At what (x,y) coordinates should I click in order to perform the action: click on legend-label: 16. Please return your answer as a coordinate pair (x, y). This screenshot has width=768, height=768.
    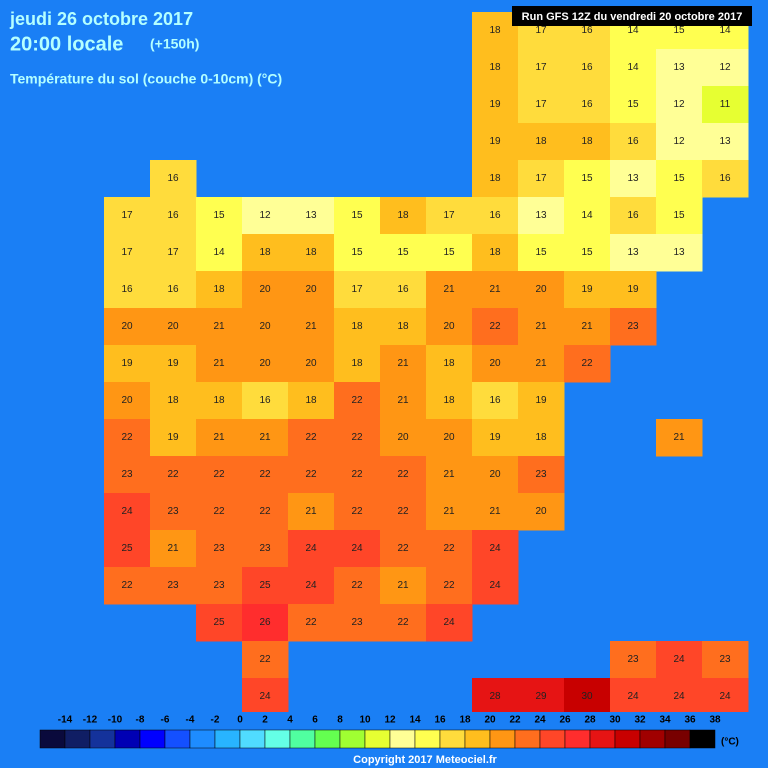
    Looking at the image, I should click on (440, 720).